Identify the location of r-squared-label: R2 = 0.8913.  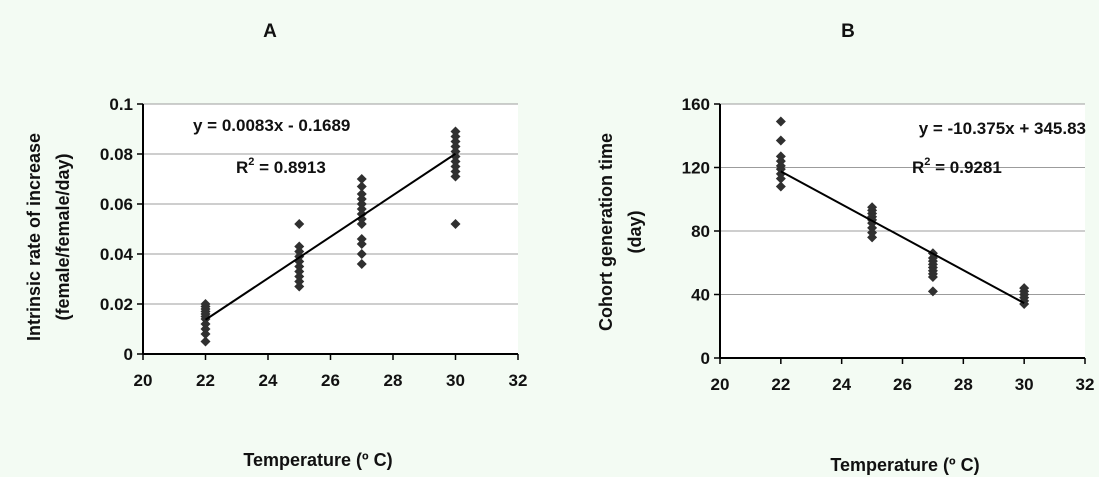
(281, 166).